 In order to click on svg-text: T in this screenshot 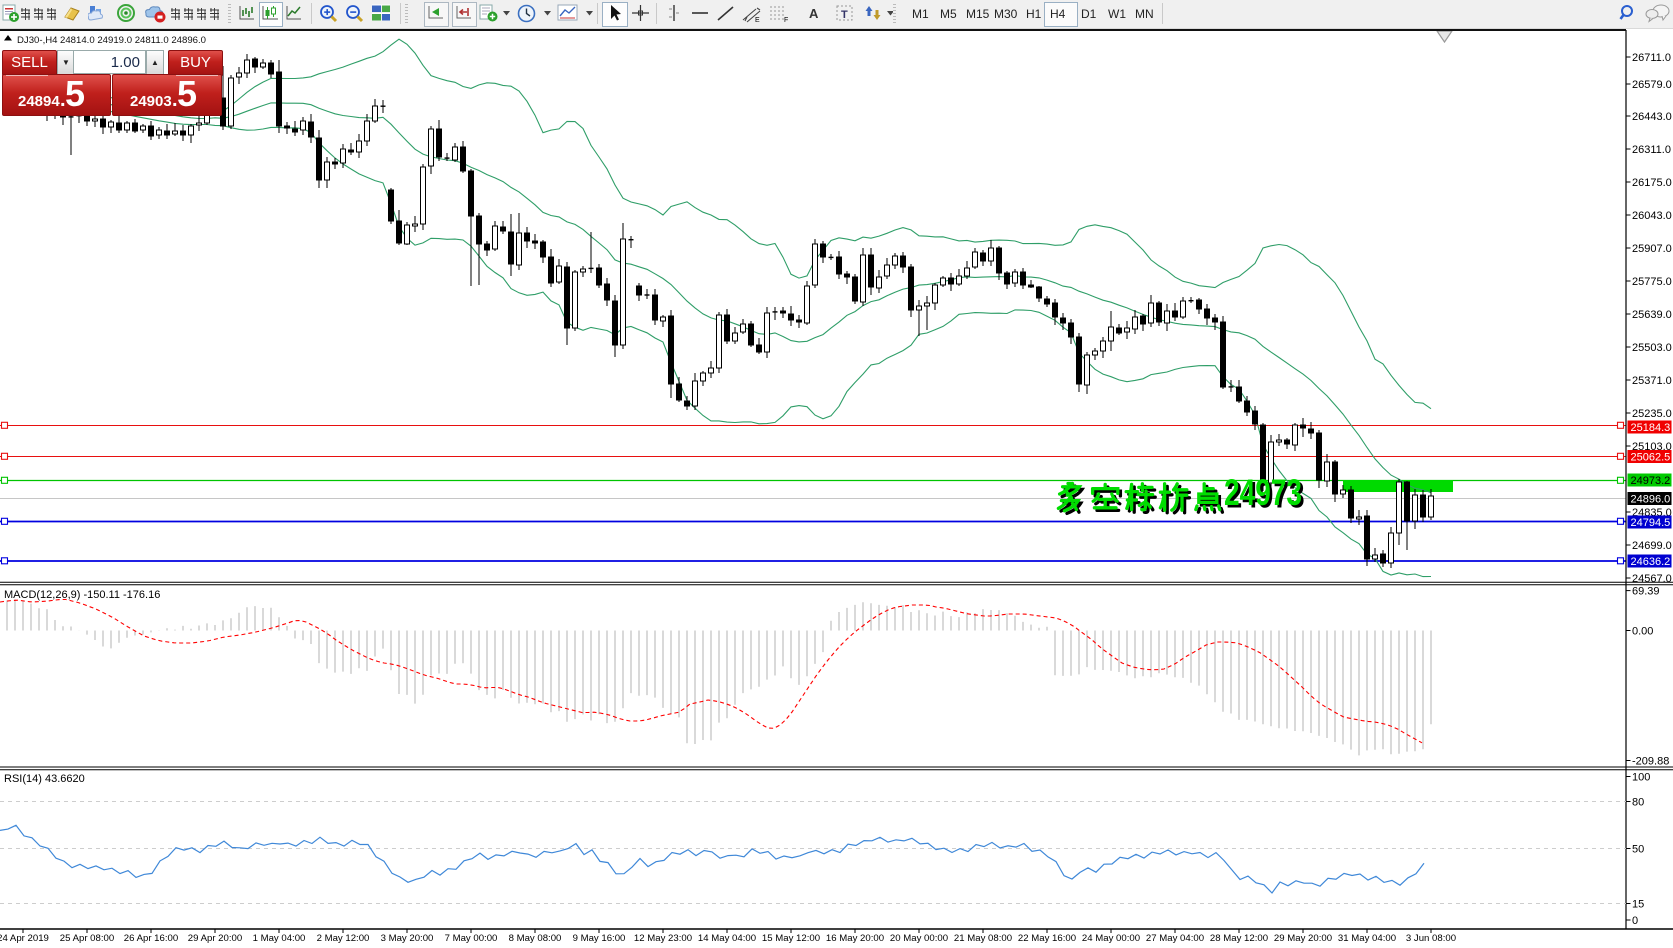, I will do `click(844, 15)`.